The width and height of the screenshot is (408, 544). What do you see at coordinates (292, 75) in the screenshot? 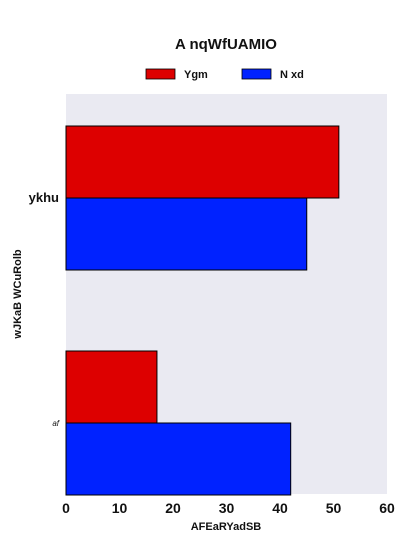
I see `legend-label-nxd: N xd` at bounding box center [292, 75].